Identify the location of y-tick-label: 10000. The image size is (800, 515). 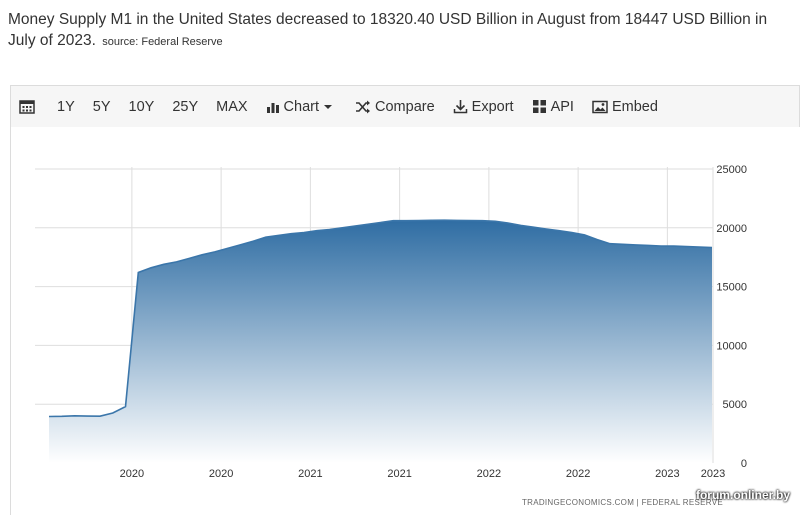
(731, 346).